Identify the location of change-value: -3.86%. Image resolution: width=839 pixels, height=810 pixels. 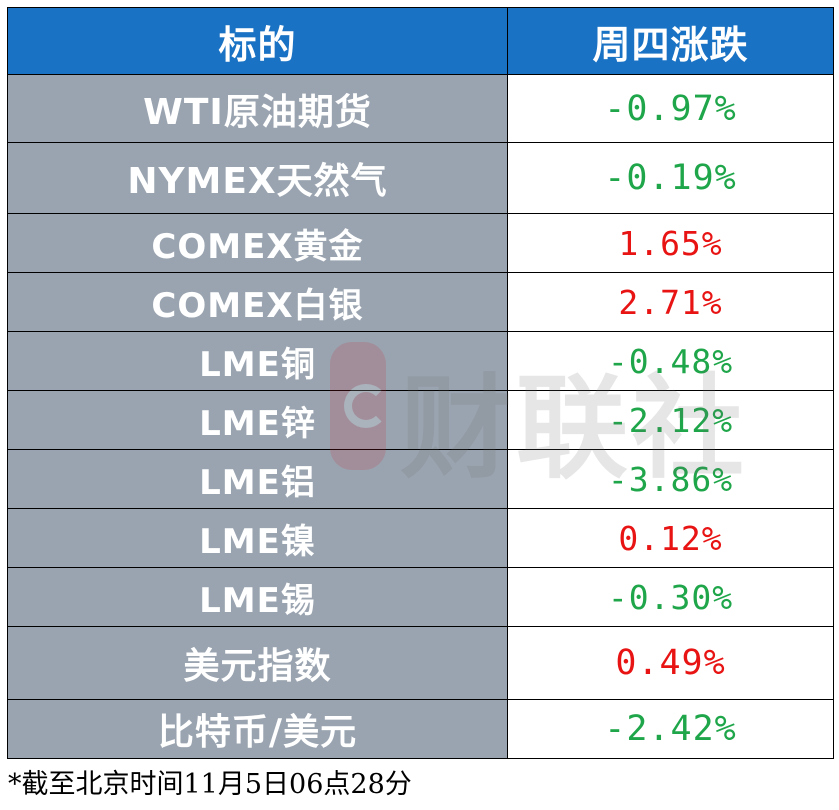
(670, 479).